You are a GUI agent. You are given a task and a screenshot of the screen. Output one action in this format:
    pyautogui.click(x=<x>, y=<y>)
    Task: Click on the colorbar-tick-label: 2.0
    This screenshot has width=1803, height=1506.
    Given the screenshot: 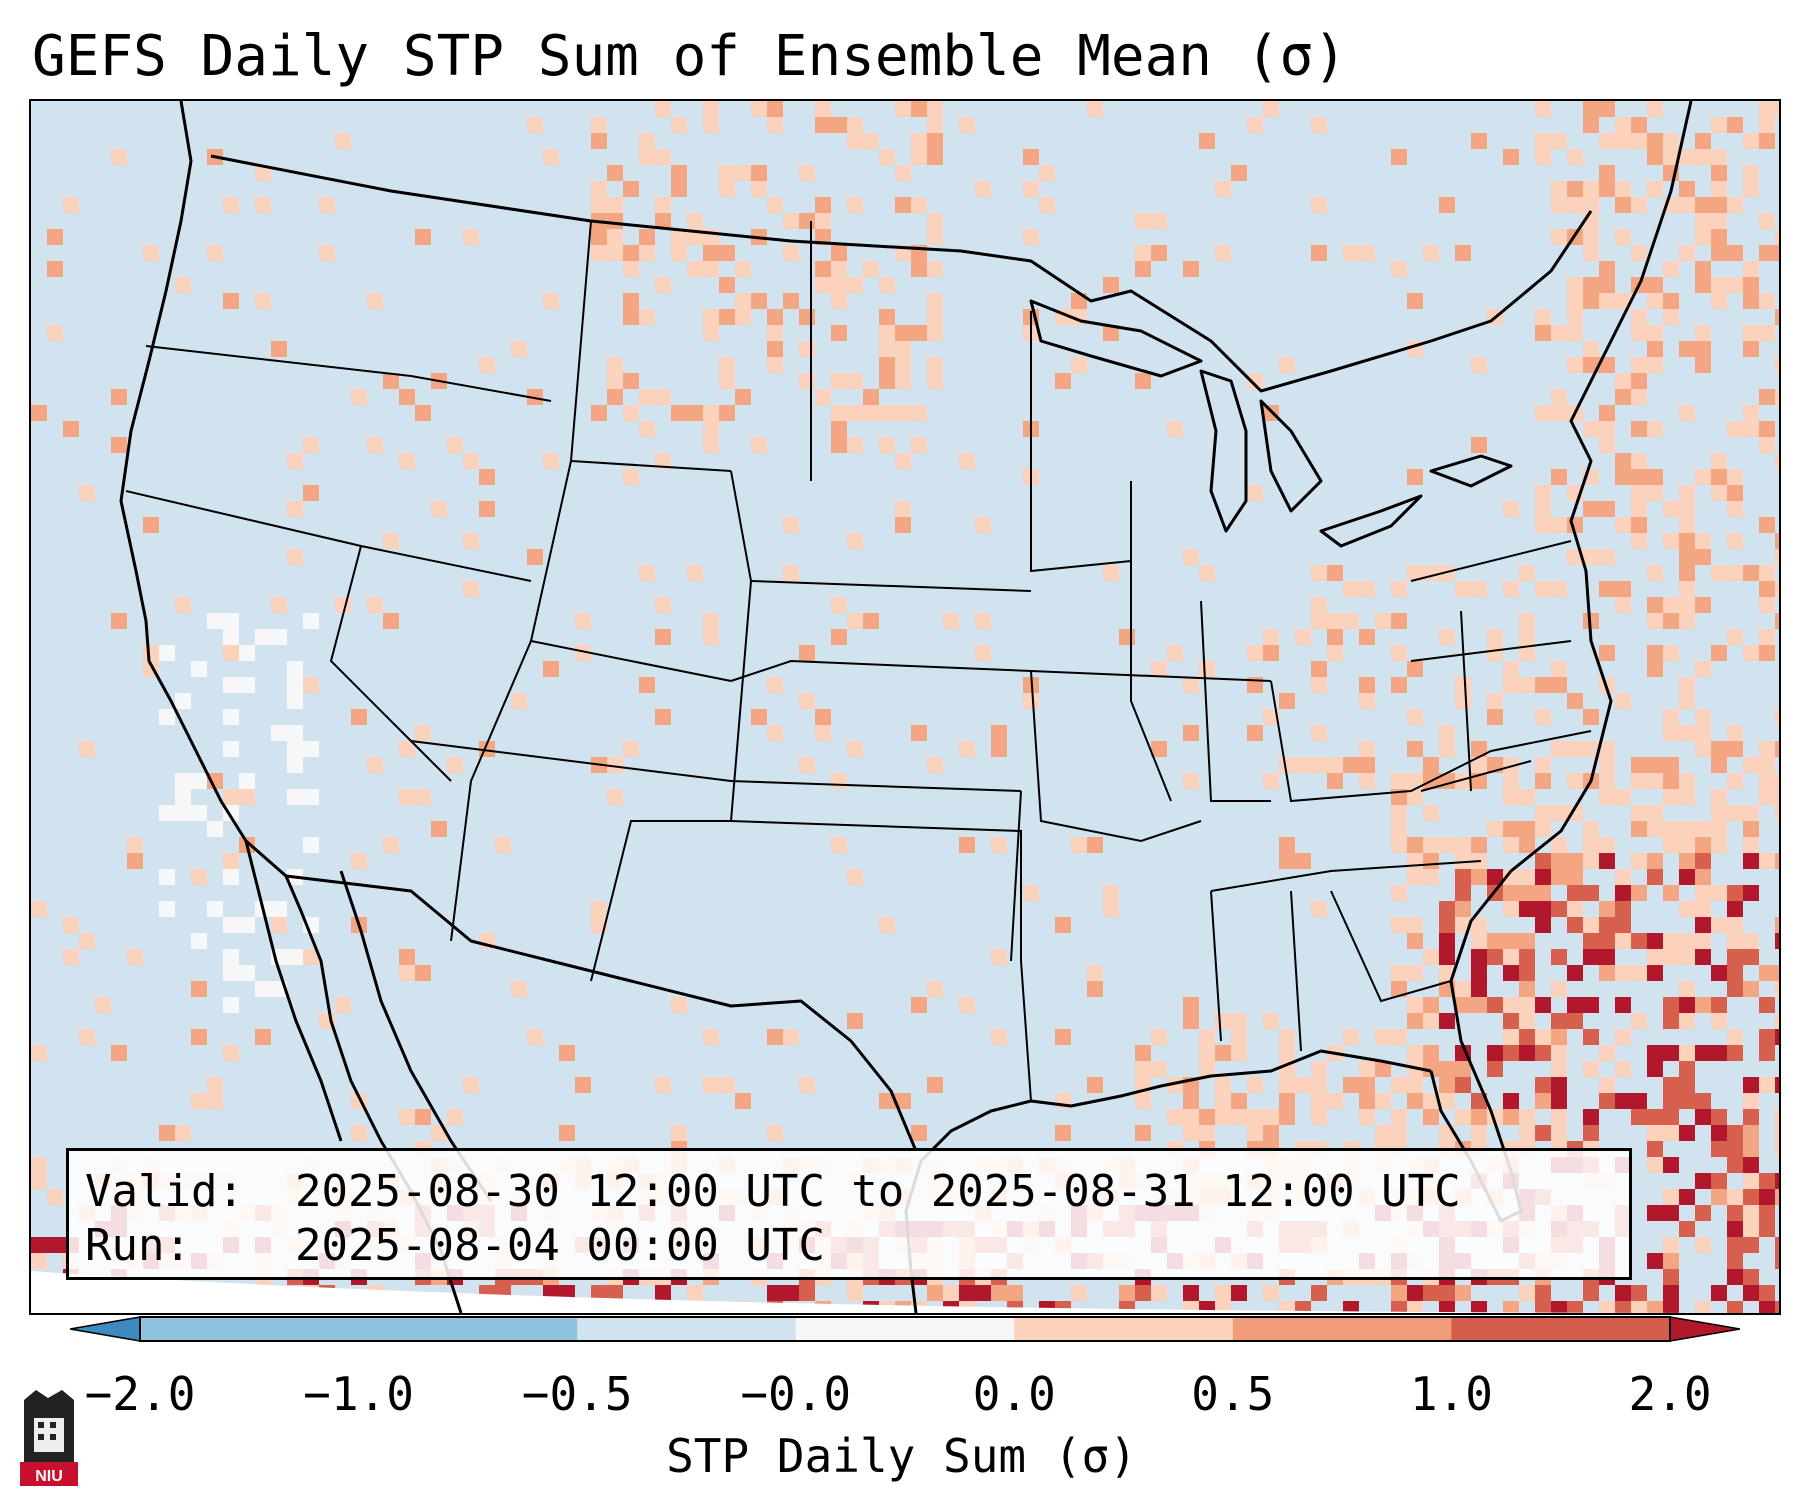 What is the action you would take?
    pyautogui.click(x=1670, y=1394)
    